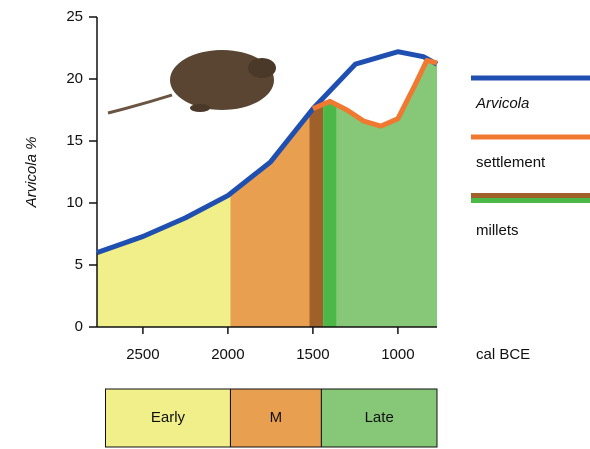 This screenshot has height=449, width=590. What do you see at coordinates (227, 354) in the screenshot?
I see `x-tick-label: 2000` at bounding box center [227, 354].